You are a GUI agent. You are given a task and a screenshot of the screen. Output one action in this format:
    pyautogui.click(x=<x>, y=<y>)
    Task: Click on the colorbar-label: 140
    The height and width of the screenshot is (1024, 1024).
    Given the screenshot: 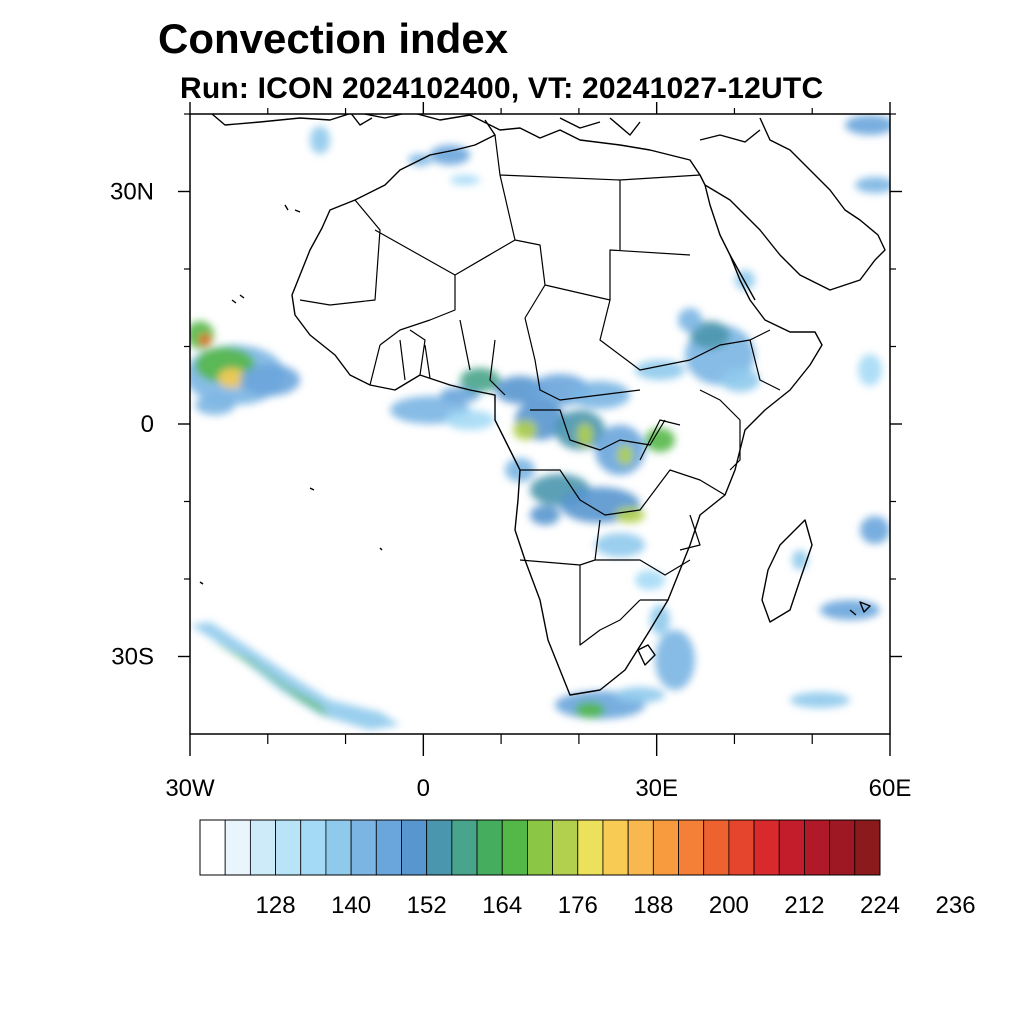 What is the action you would take?
    pyautogui.click(x=351, y=905)
    